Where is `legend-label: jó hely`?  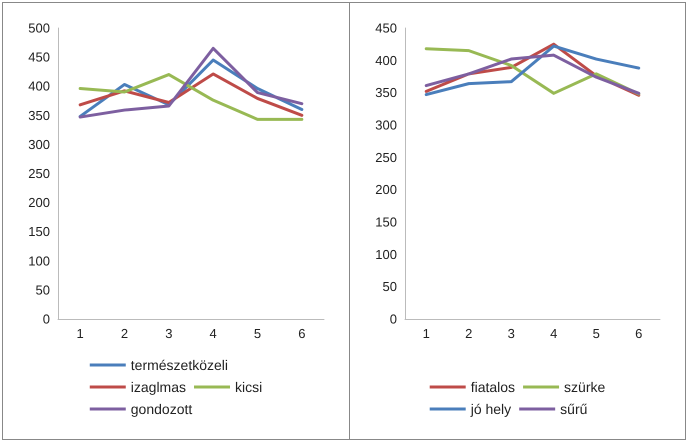
legend-label: jó hely is located at coordinates (491, 409).